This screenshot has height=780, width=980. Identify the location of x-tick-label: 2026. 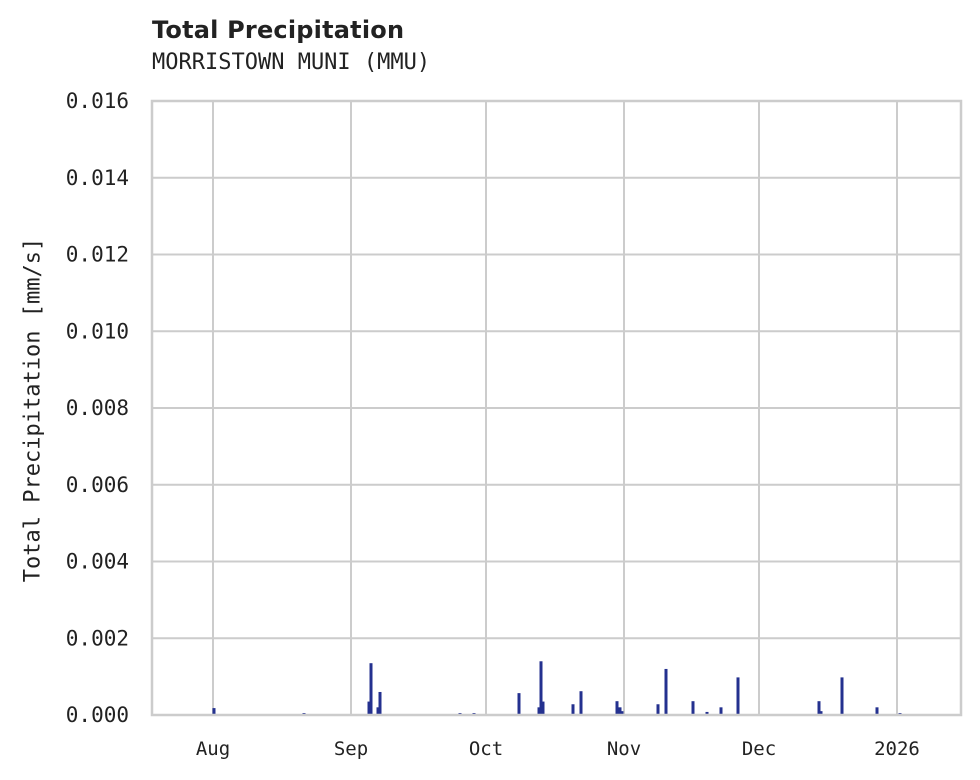
(897, 749).